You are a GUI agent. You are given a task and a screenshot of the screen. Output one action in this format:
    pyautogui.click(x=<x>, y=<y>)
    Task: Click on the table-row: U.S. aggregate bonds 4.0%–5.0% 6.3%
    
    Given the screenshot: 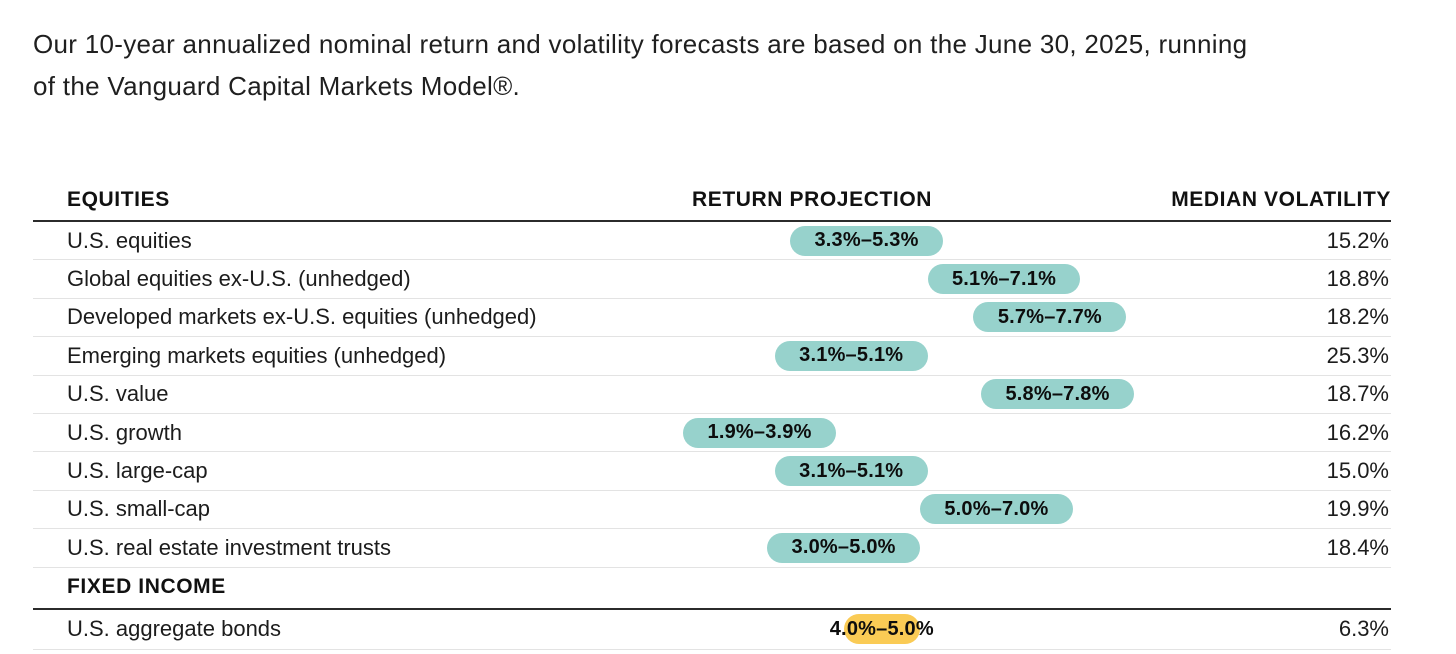 What is the action you would take?
    pyautogui.click(x=712, y=630)
    